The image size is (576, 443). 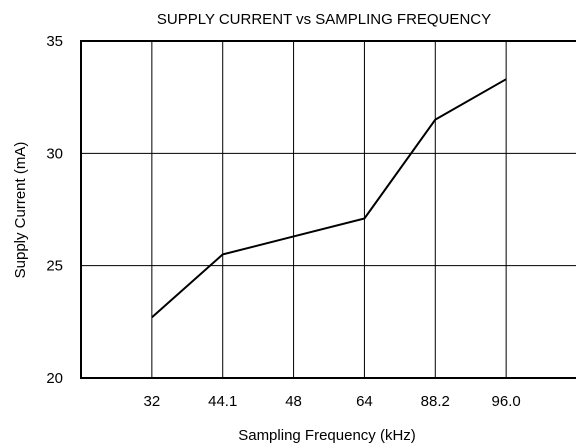 What do you see at coordinates (222, 401) in the screenshot?
I see `x-tick-label: 44.1` at bounding box center [222, 401].